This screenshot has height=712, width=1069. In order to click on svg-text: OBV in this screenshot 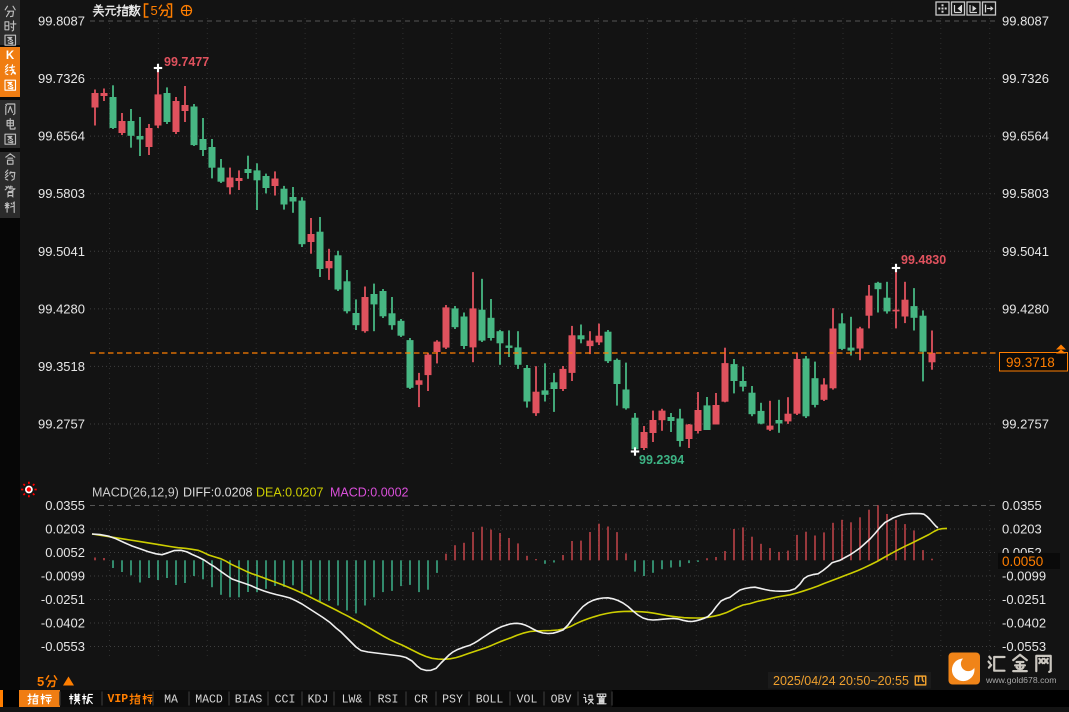, I will do `click(561, 700)`.